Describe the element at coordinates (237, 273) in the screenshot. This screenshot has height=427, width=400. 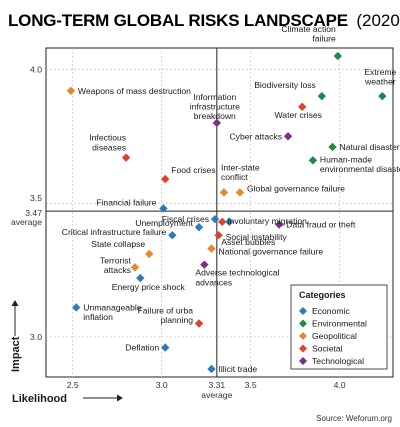
I see `risk-label-line: Adverse technological` at that location.